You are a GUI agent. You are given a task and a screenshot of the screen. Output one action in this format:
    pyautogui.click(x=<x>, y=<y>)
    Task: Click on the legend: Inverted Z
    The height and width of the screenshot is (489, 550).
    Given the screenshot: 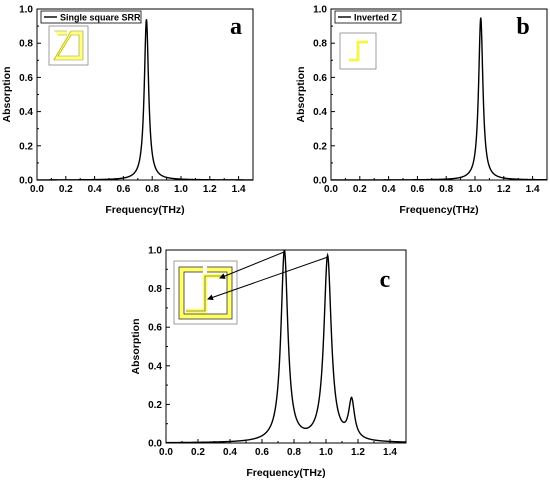 What is the action you would take?
    pyautogui.click(x=368, y=17)
    